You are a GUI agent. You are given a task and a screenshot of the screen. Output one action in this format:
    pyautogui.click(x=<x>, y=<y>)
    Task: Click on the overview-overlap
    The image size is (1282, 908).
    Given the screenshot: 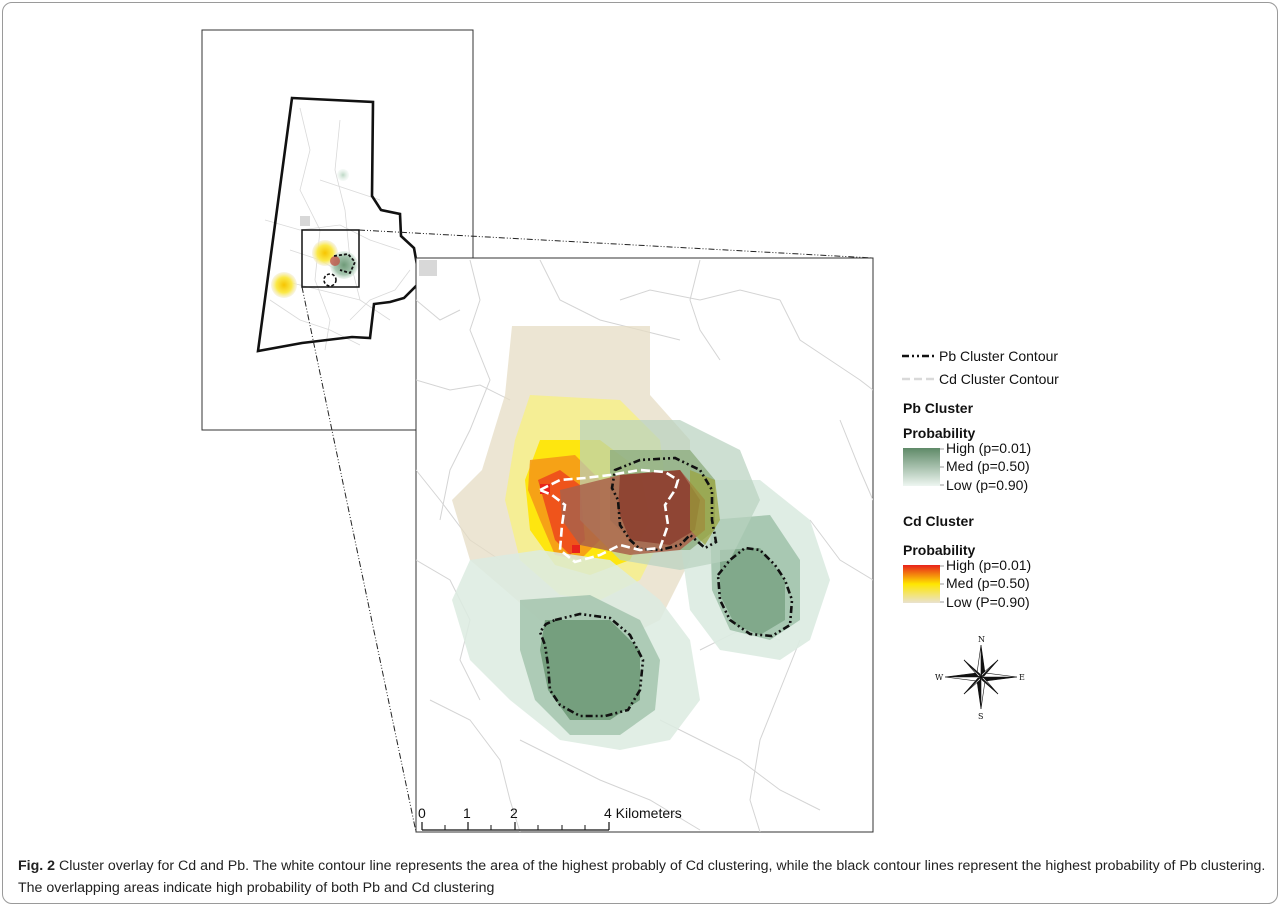 What is the action you would take?
    pyautogui.click(x=335, y=261)
    